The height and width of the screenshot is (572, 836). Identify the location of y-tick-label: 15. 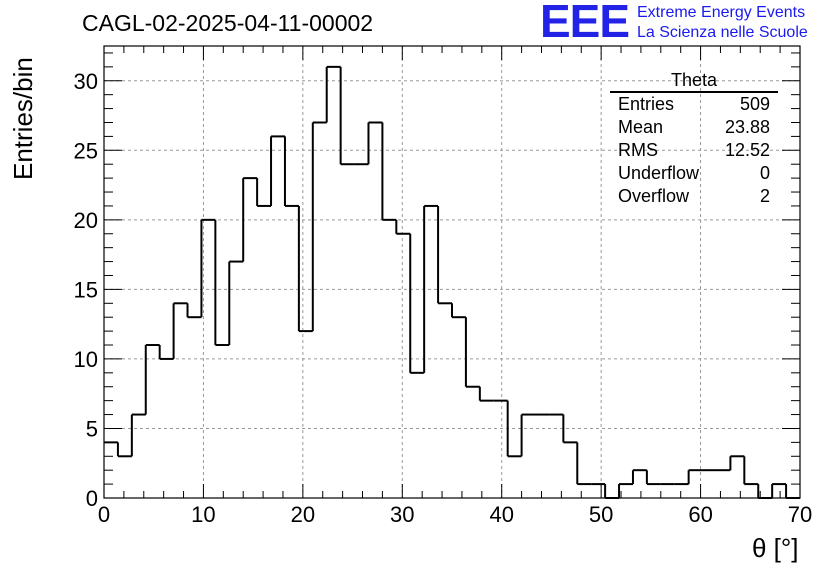
(86, 289).